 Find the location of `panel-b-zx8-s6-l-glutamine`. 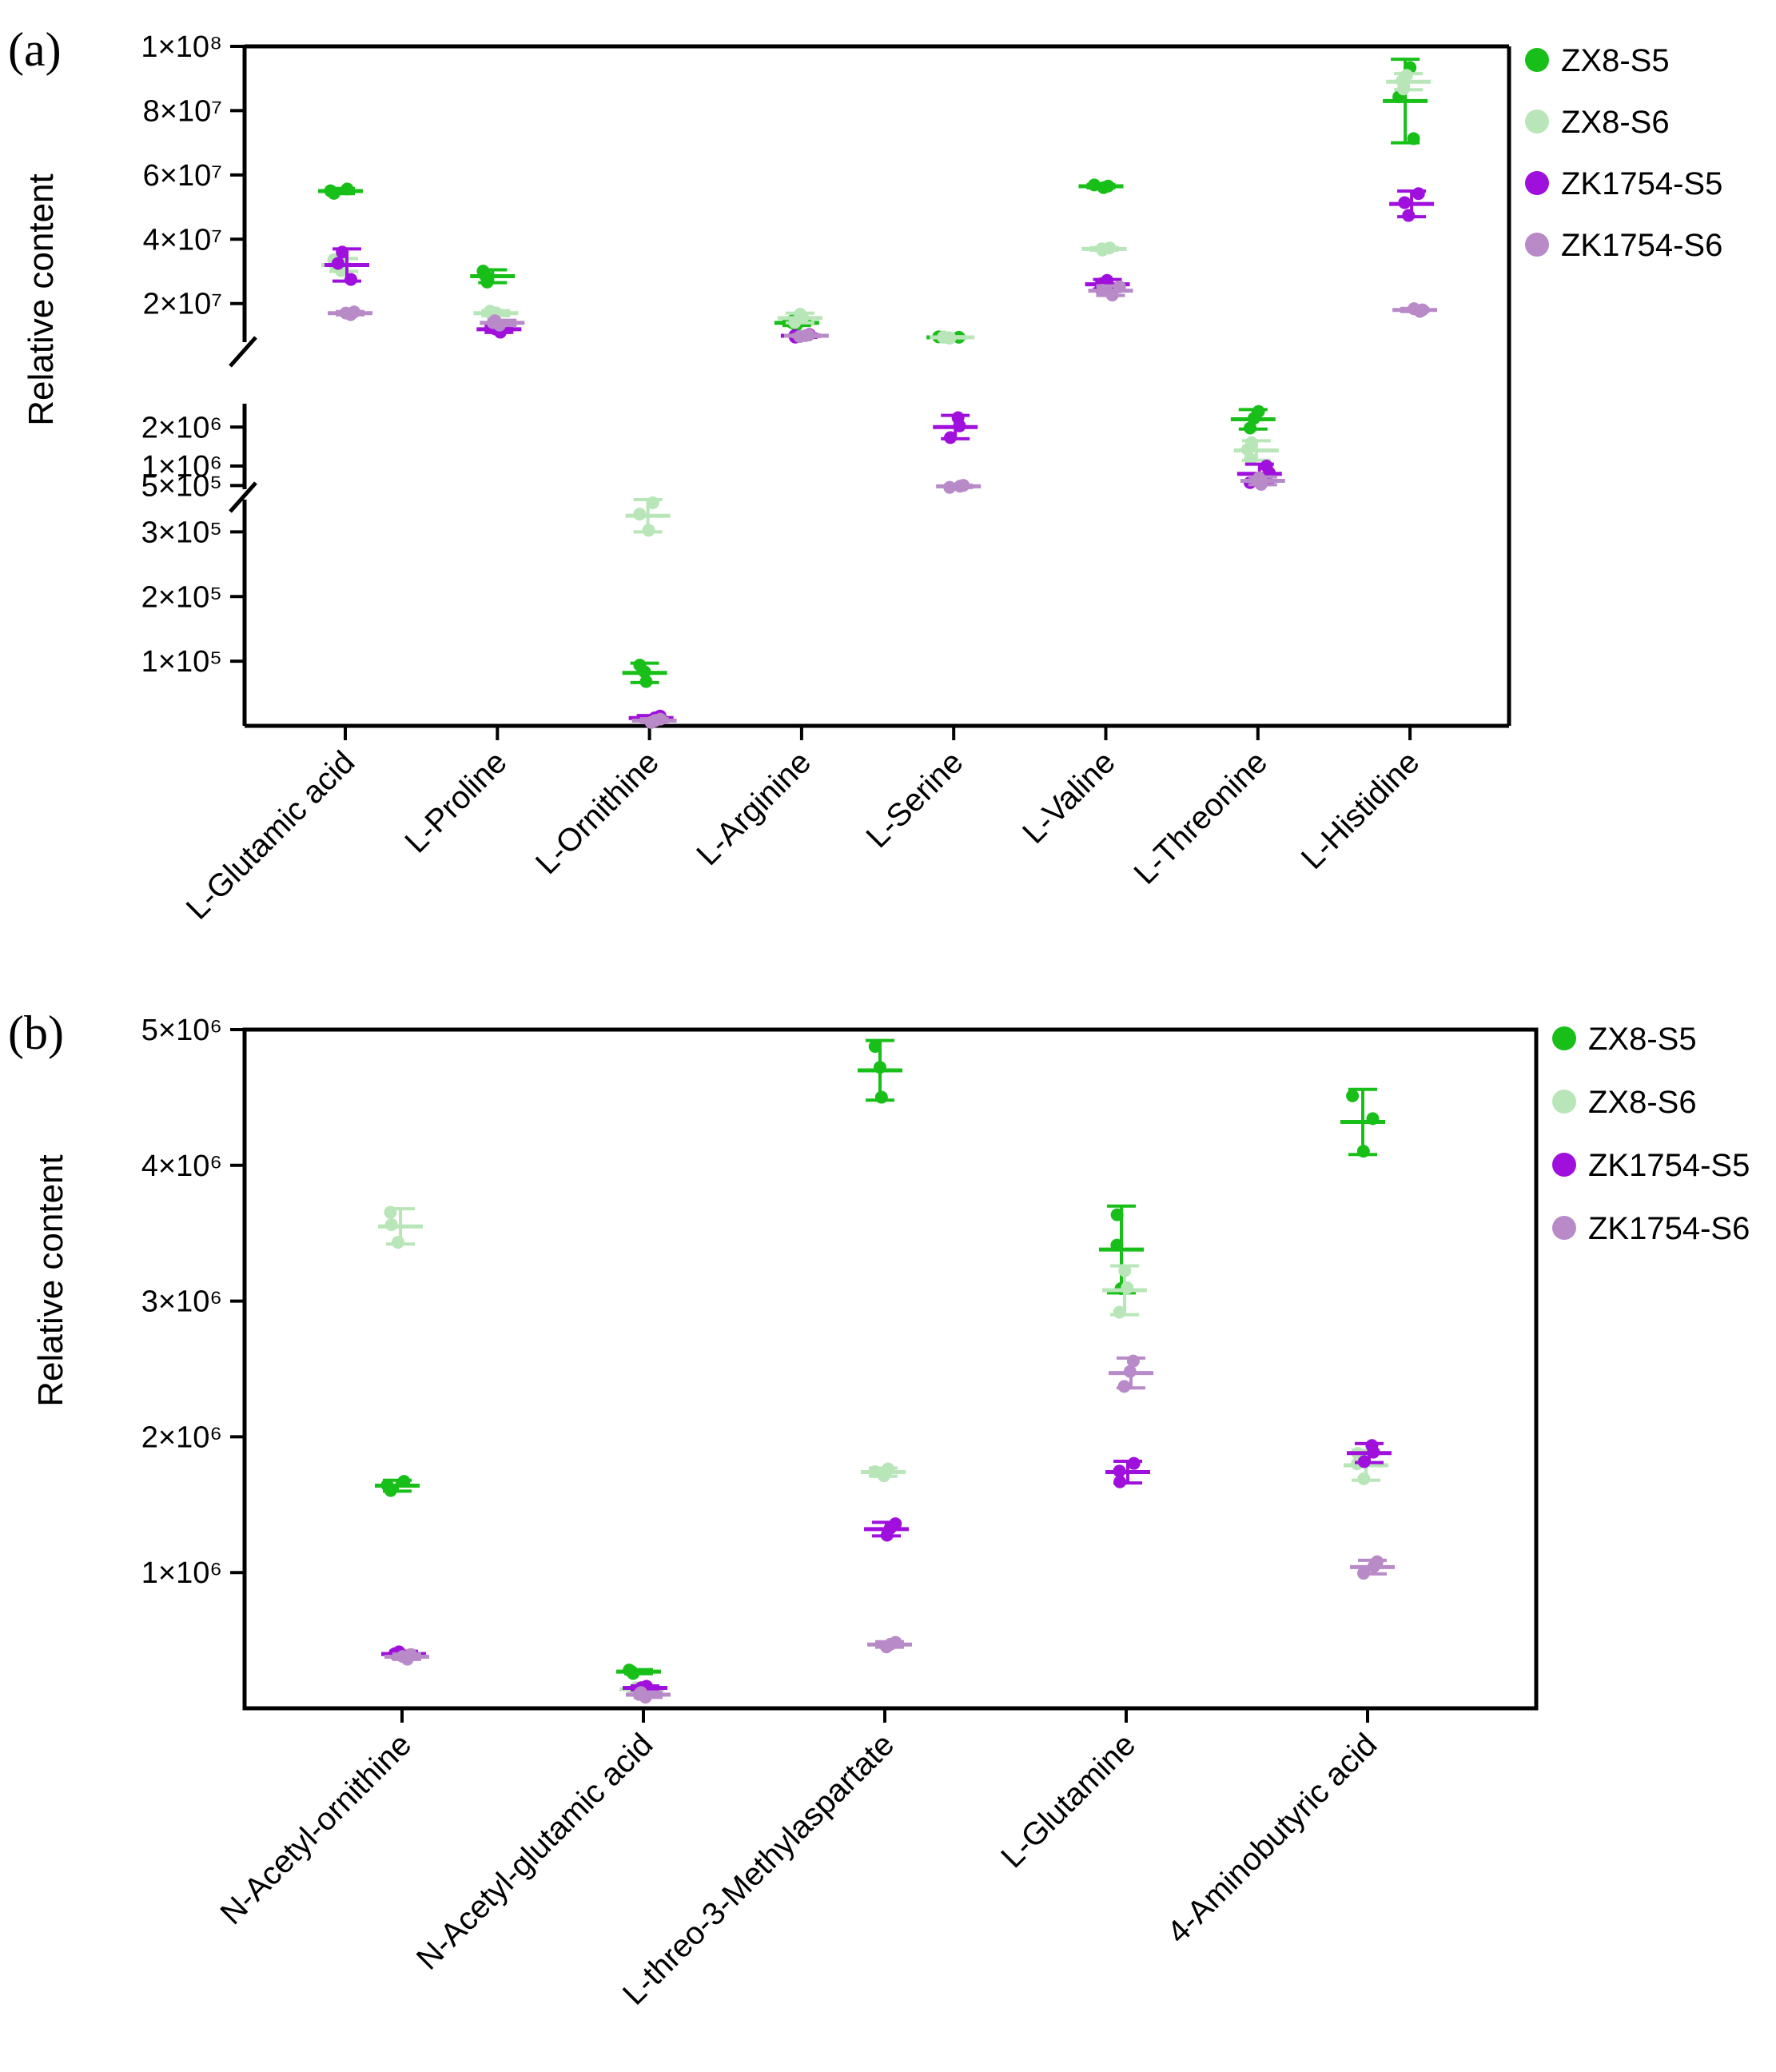

panel-b-zx8-s6-l-glutamine is located at coordinates (1124, 1291).